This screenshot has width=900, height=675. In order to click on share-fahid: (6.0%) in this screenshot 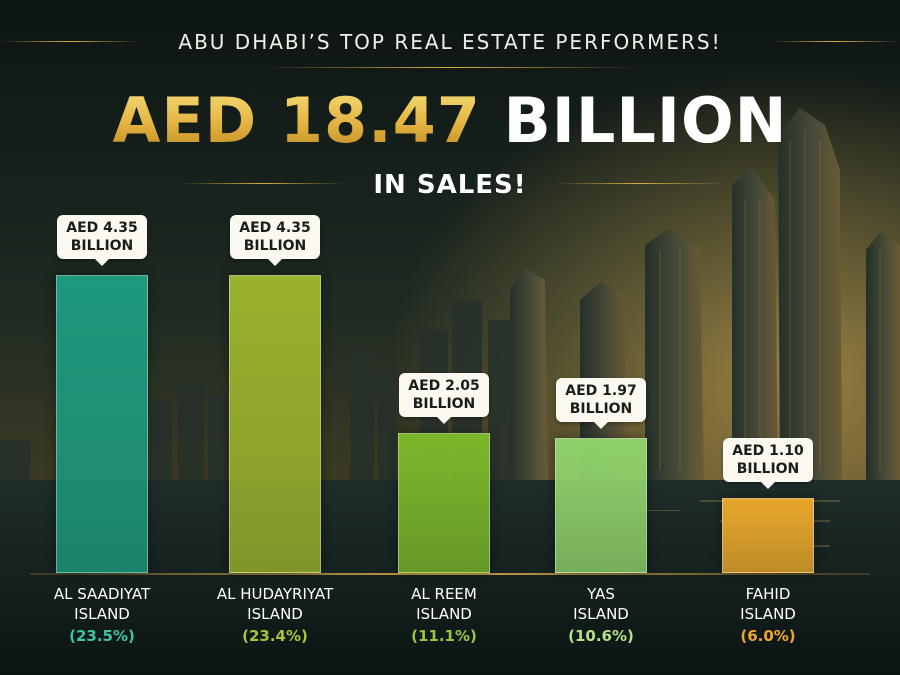, I will do `click(768, 636)`.